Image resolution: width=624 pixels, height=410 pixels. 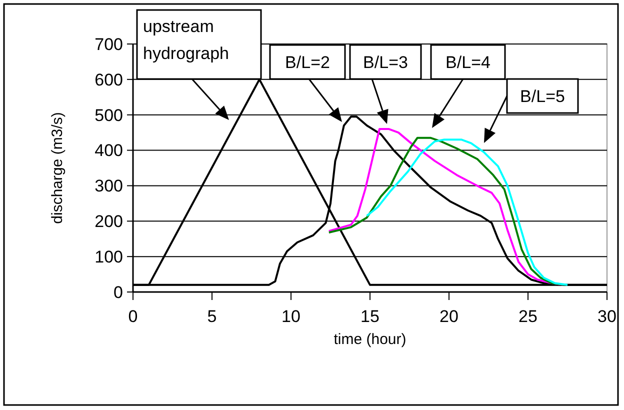 I want to click on annotation: B/L=5, so click(x=542, y=96).